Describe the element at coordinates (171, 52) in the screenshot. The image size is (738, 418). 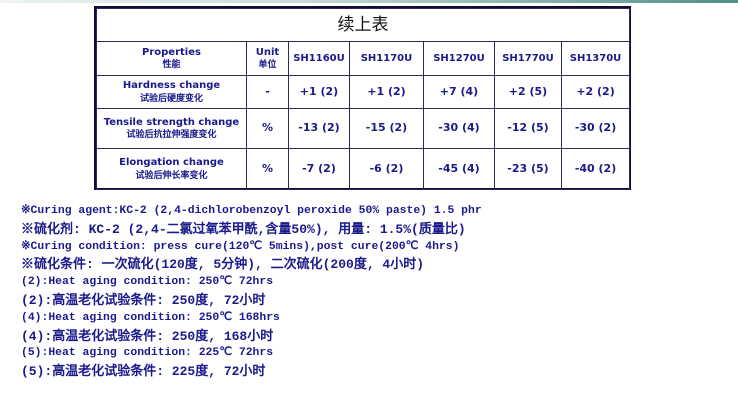
I see `header-properties-en: Properties` at that location.